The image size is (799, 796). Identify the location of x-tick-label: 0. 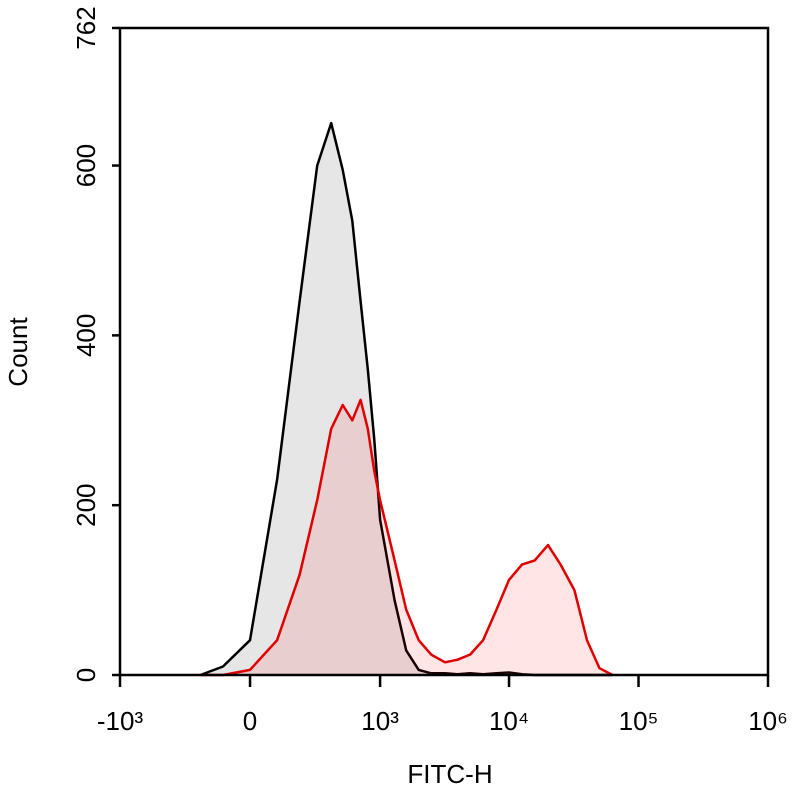
(250, 721).